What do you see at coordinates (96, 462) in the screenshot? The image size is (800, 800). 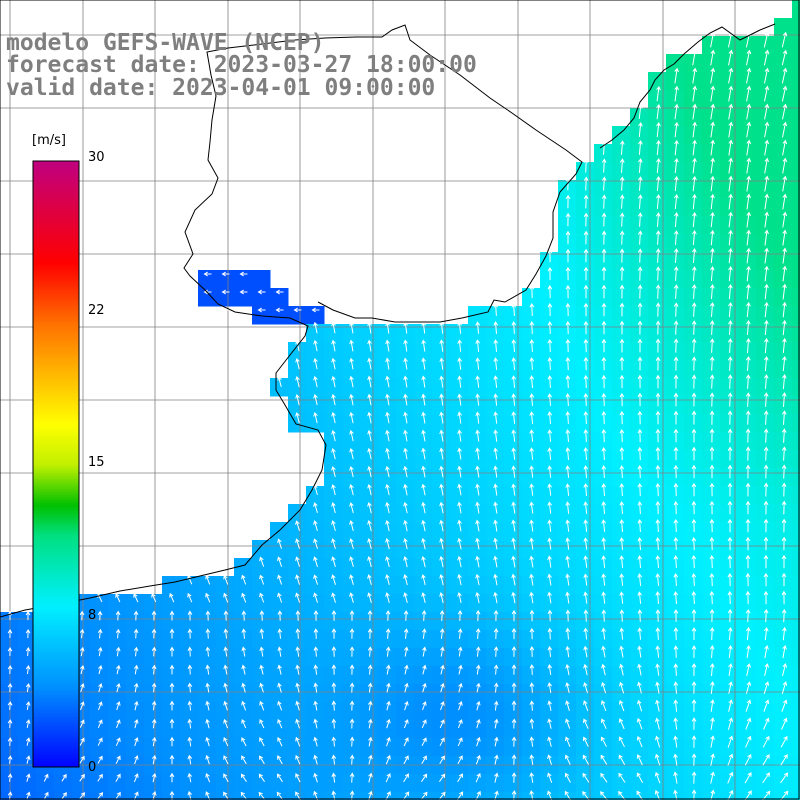 I see `colorbar-tick-label: 15` at bounding box center [96, 462].